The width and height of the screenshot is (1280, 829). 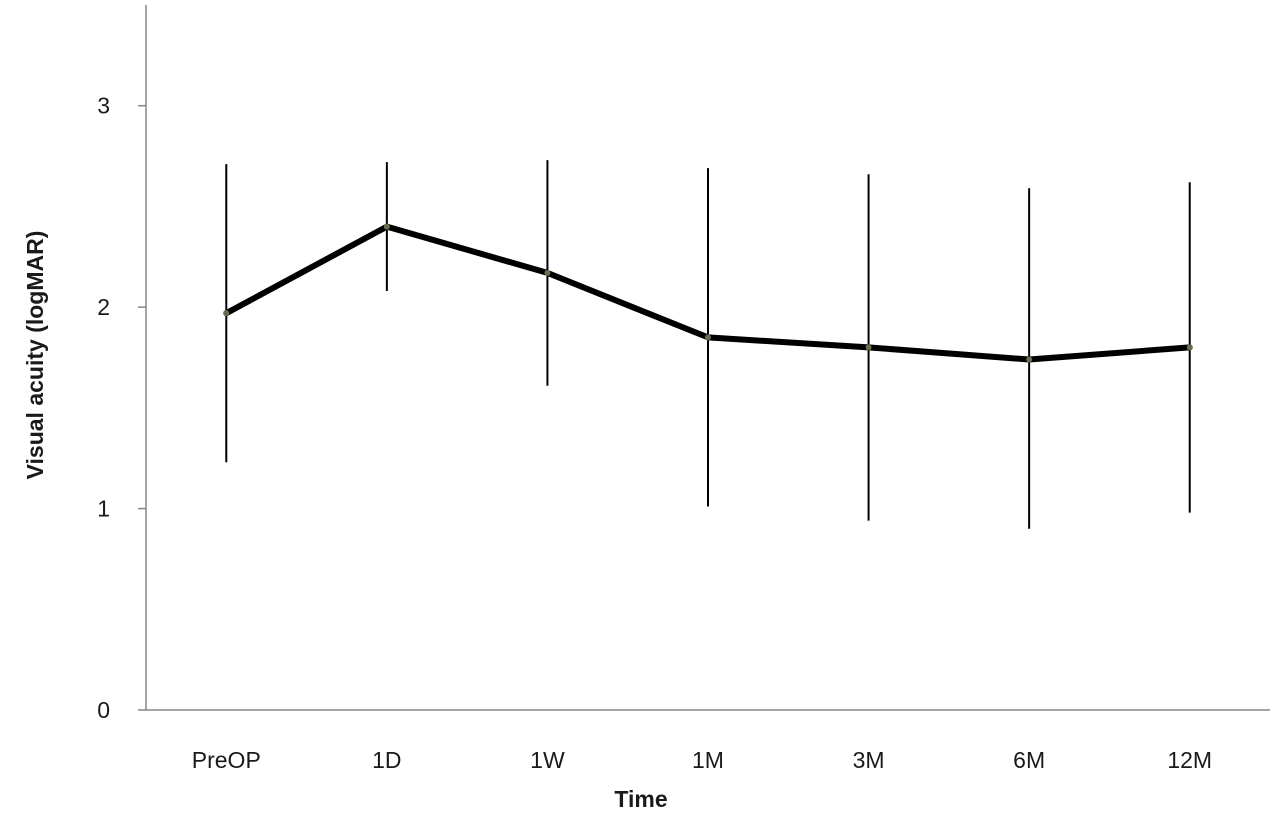 What do you see at coordinates (103, 509) in the screenshot?
I see `y-tick-label: 1` at bounding box center [103, 509].